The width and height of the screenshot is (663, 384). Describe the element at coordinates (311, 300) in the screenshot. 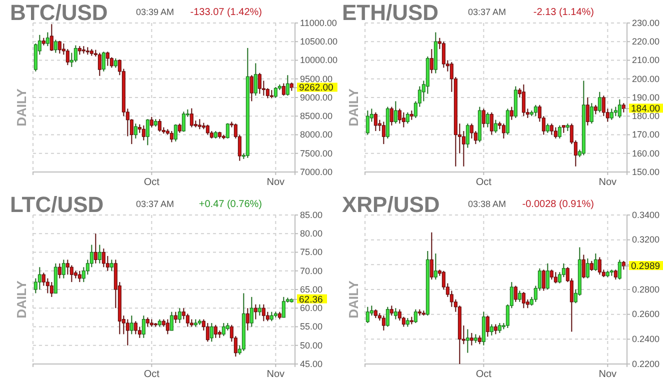

I see `annotation: 62.36` at that location.